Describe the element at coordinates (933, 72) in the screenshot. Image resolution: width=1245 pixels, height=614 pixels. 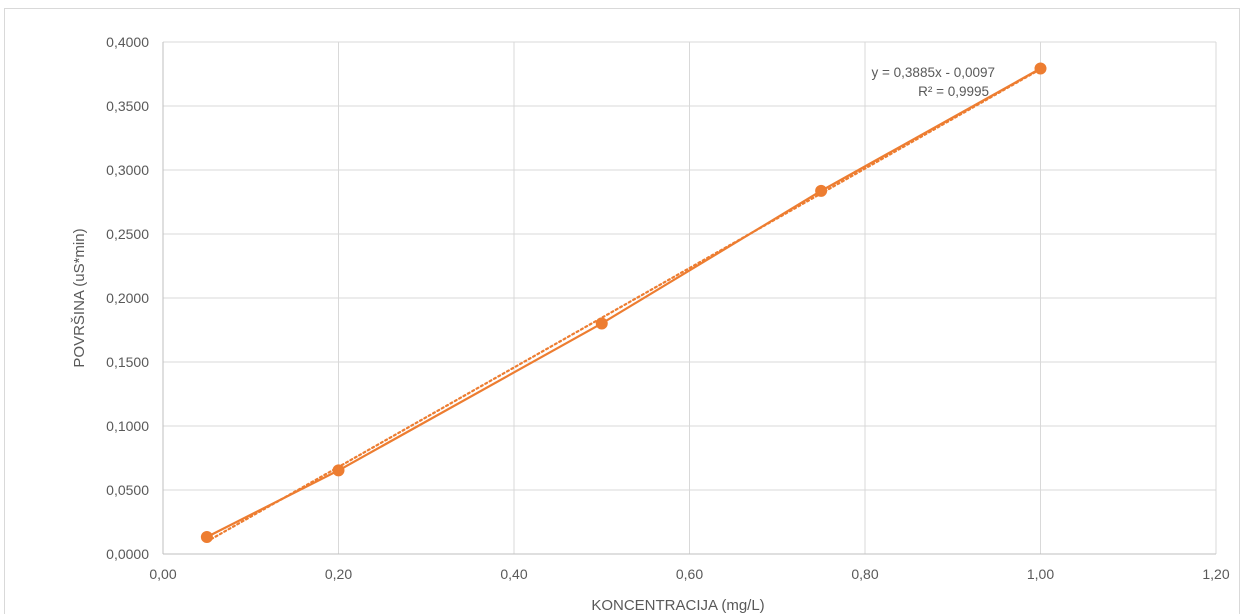
I see `trendline-equation: y = 0,3885x - 0,0097` at that location.